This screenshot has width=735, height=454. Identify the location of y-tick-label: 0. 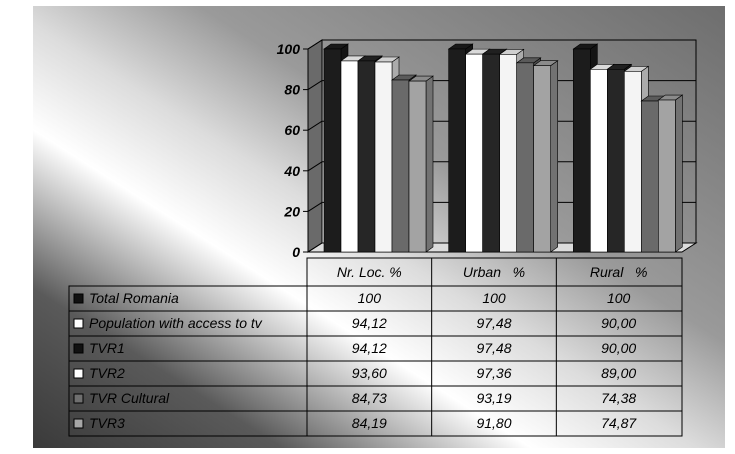
(296, 252).